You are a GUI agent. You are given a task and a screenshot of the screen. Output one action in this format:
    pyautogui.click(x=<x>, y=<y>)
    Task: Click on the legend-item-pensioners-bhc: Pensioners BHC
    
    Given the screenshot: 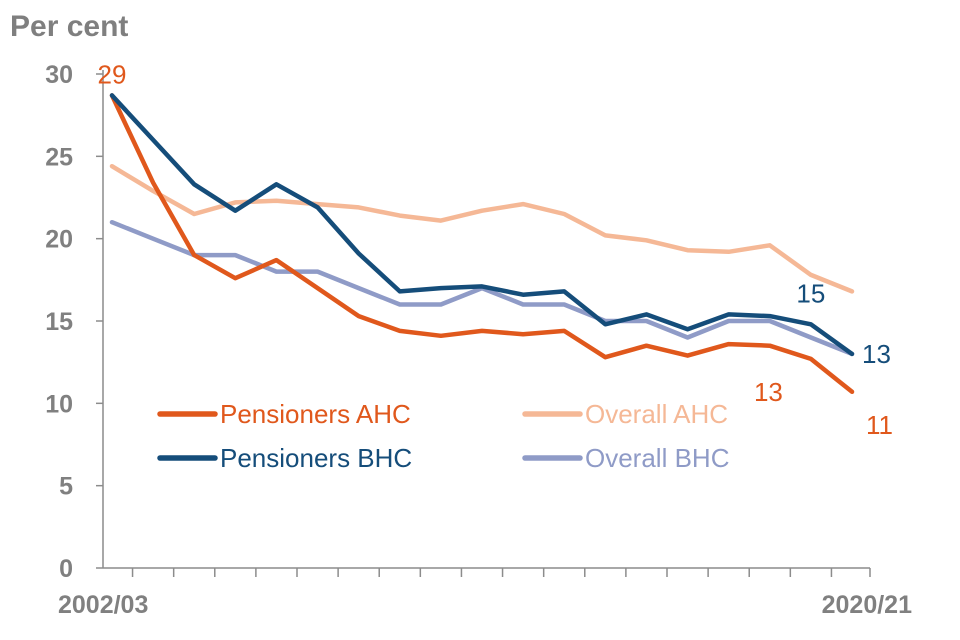 What is the action you would take?
    pyautogui.click(x=284, y=458)
    